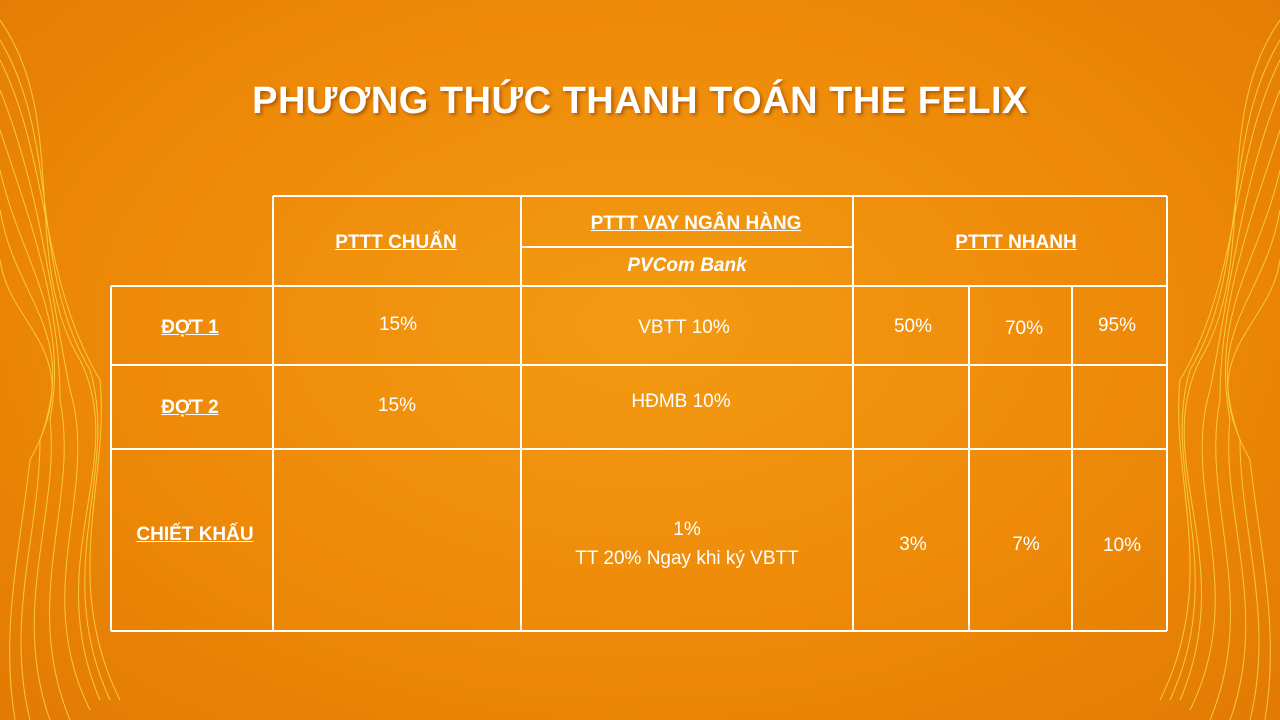 This screenshot has width=1280, height=720. Describe the element at coordinates (696, 223) in the screenshot. I see `header-bank-loan: PTTT VAY NGÂN HÀNG` at that location.